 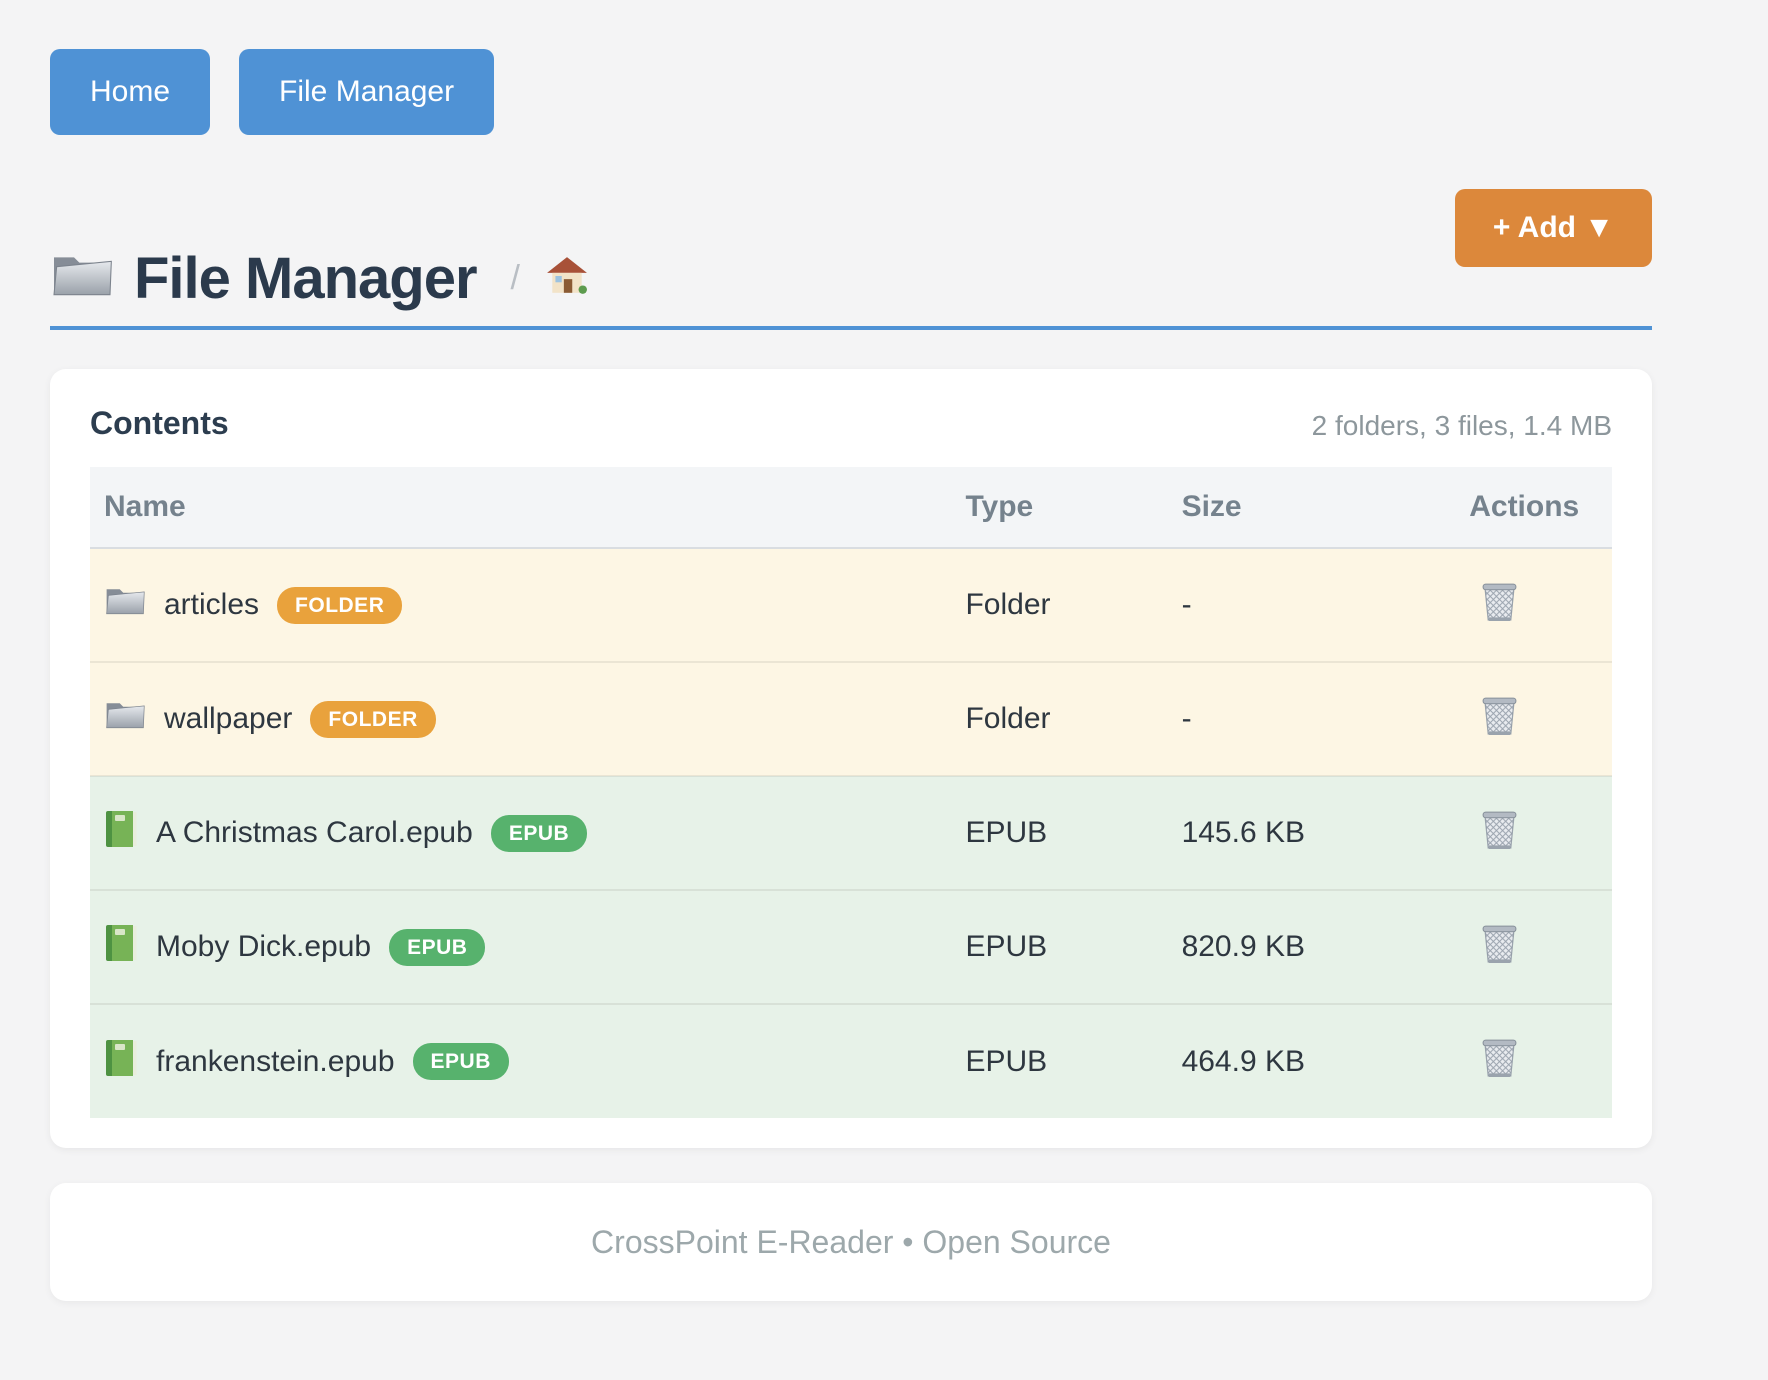 I want to click on table-row: Moby Dick.epub EPUB EPUB 820.9 KB, so click(x=851, y=946).